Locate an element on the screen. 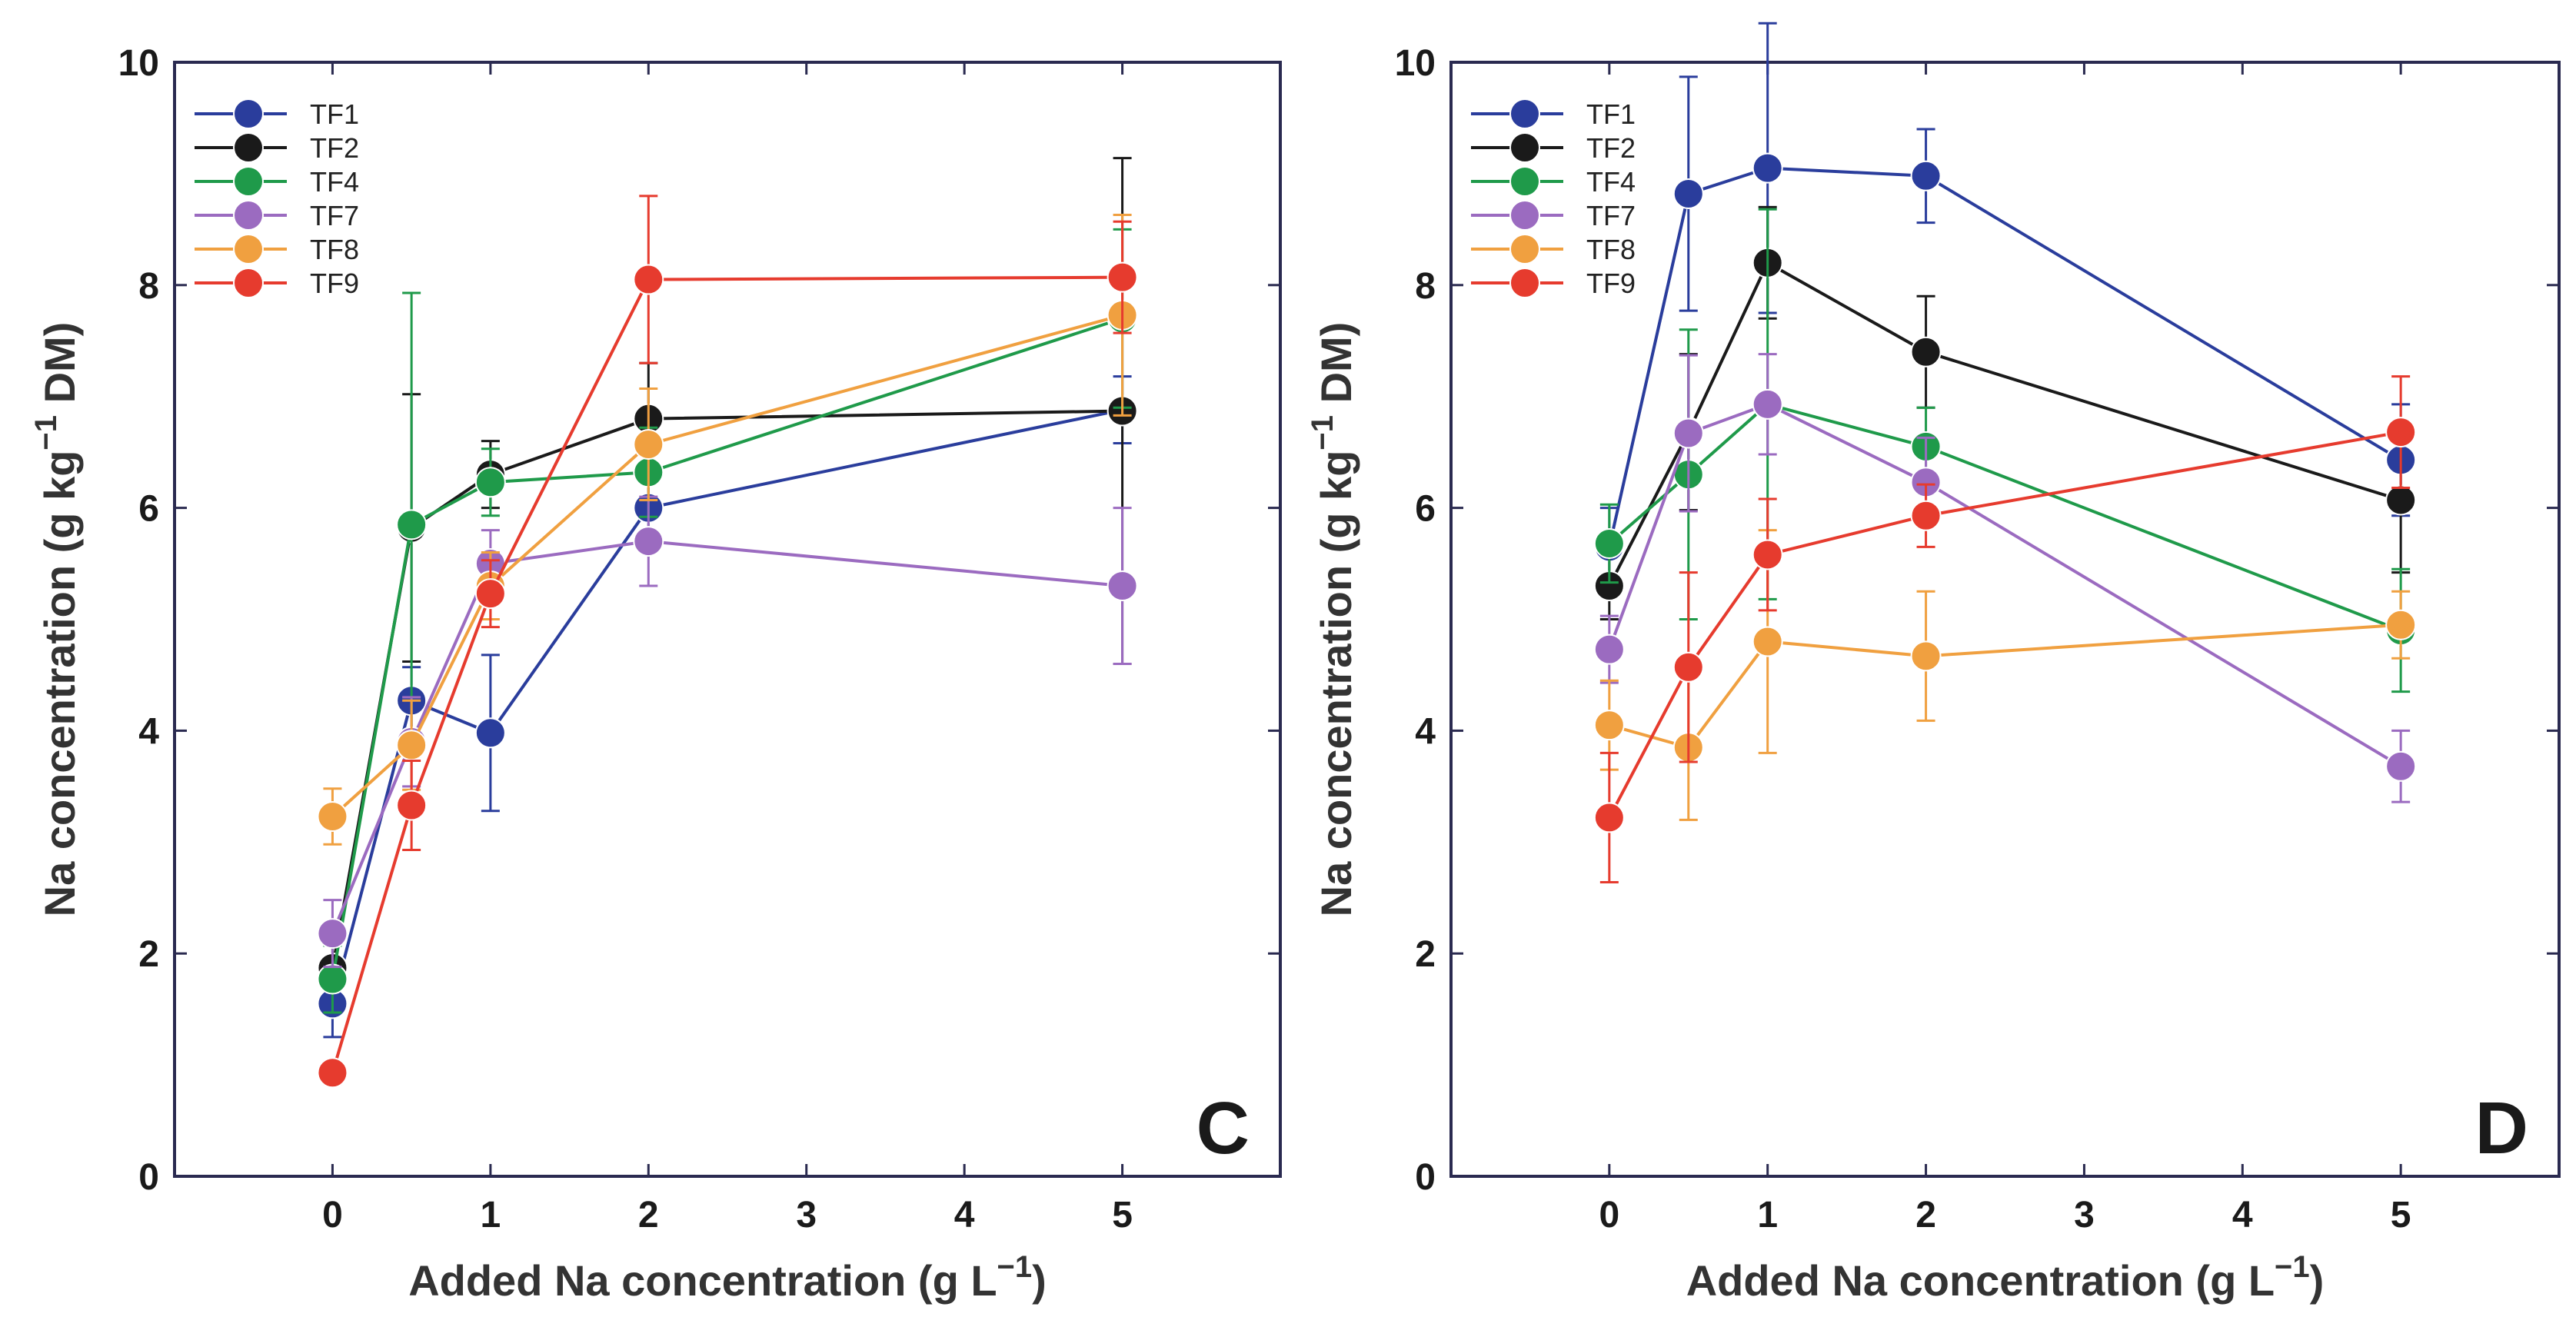 This screenshot has width=2576, height=1317. series-tf9 is located at coordinates (2005, 629).